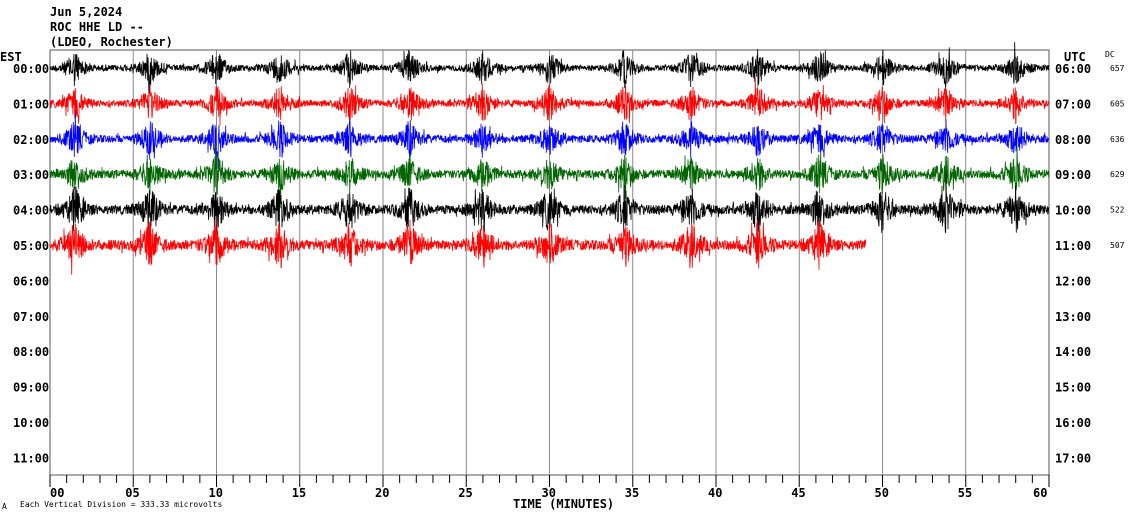  I want to click on utc-hour-label: 06:00, so click(1073, 69).